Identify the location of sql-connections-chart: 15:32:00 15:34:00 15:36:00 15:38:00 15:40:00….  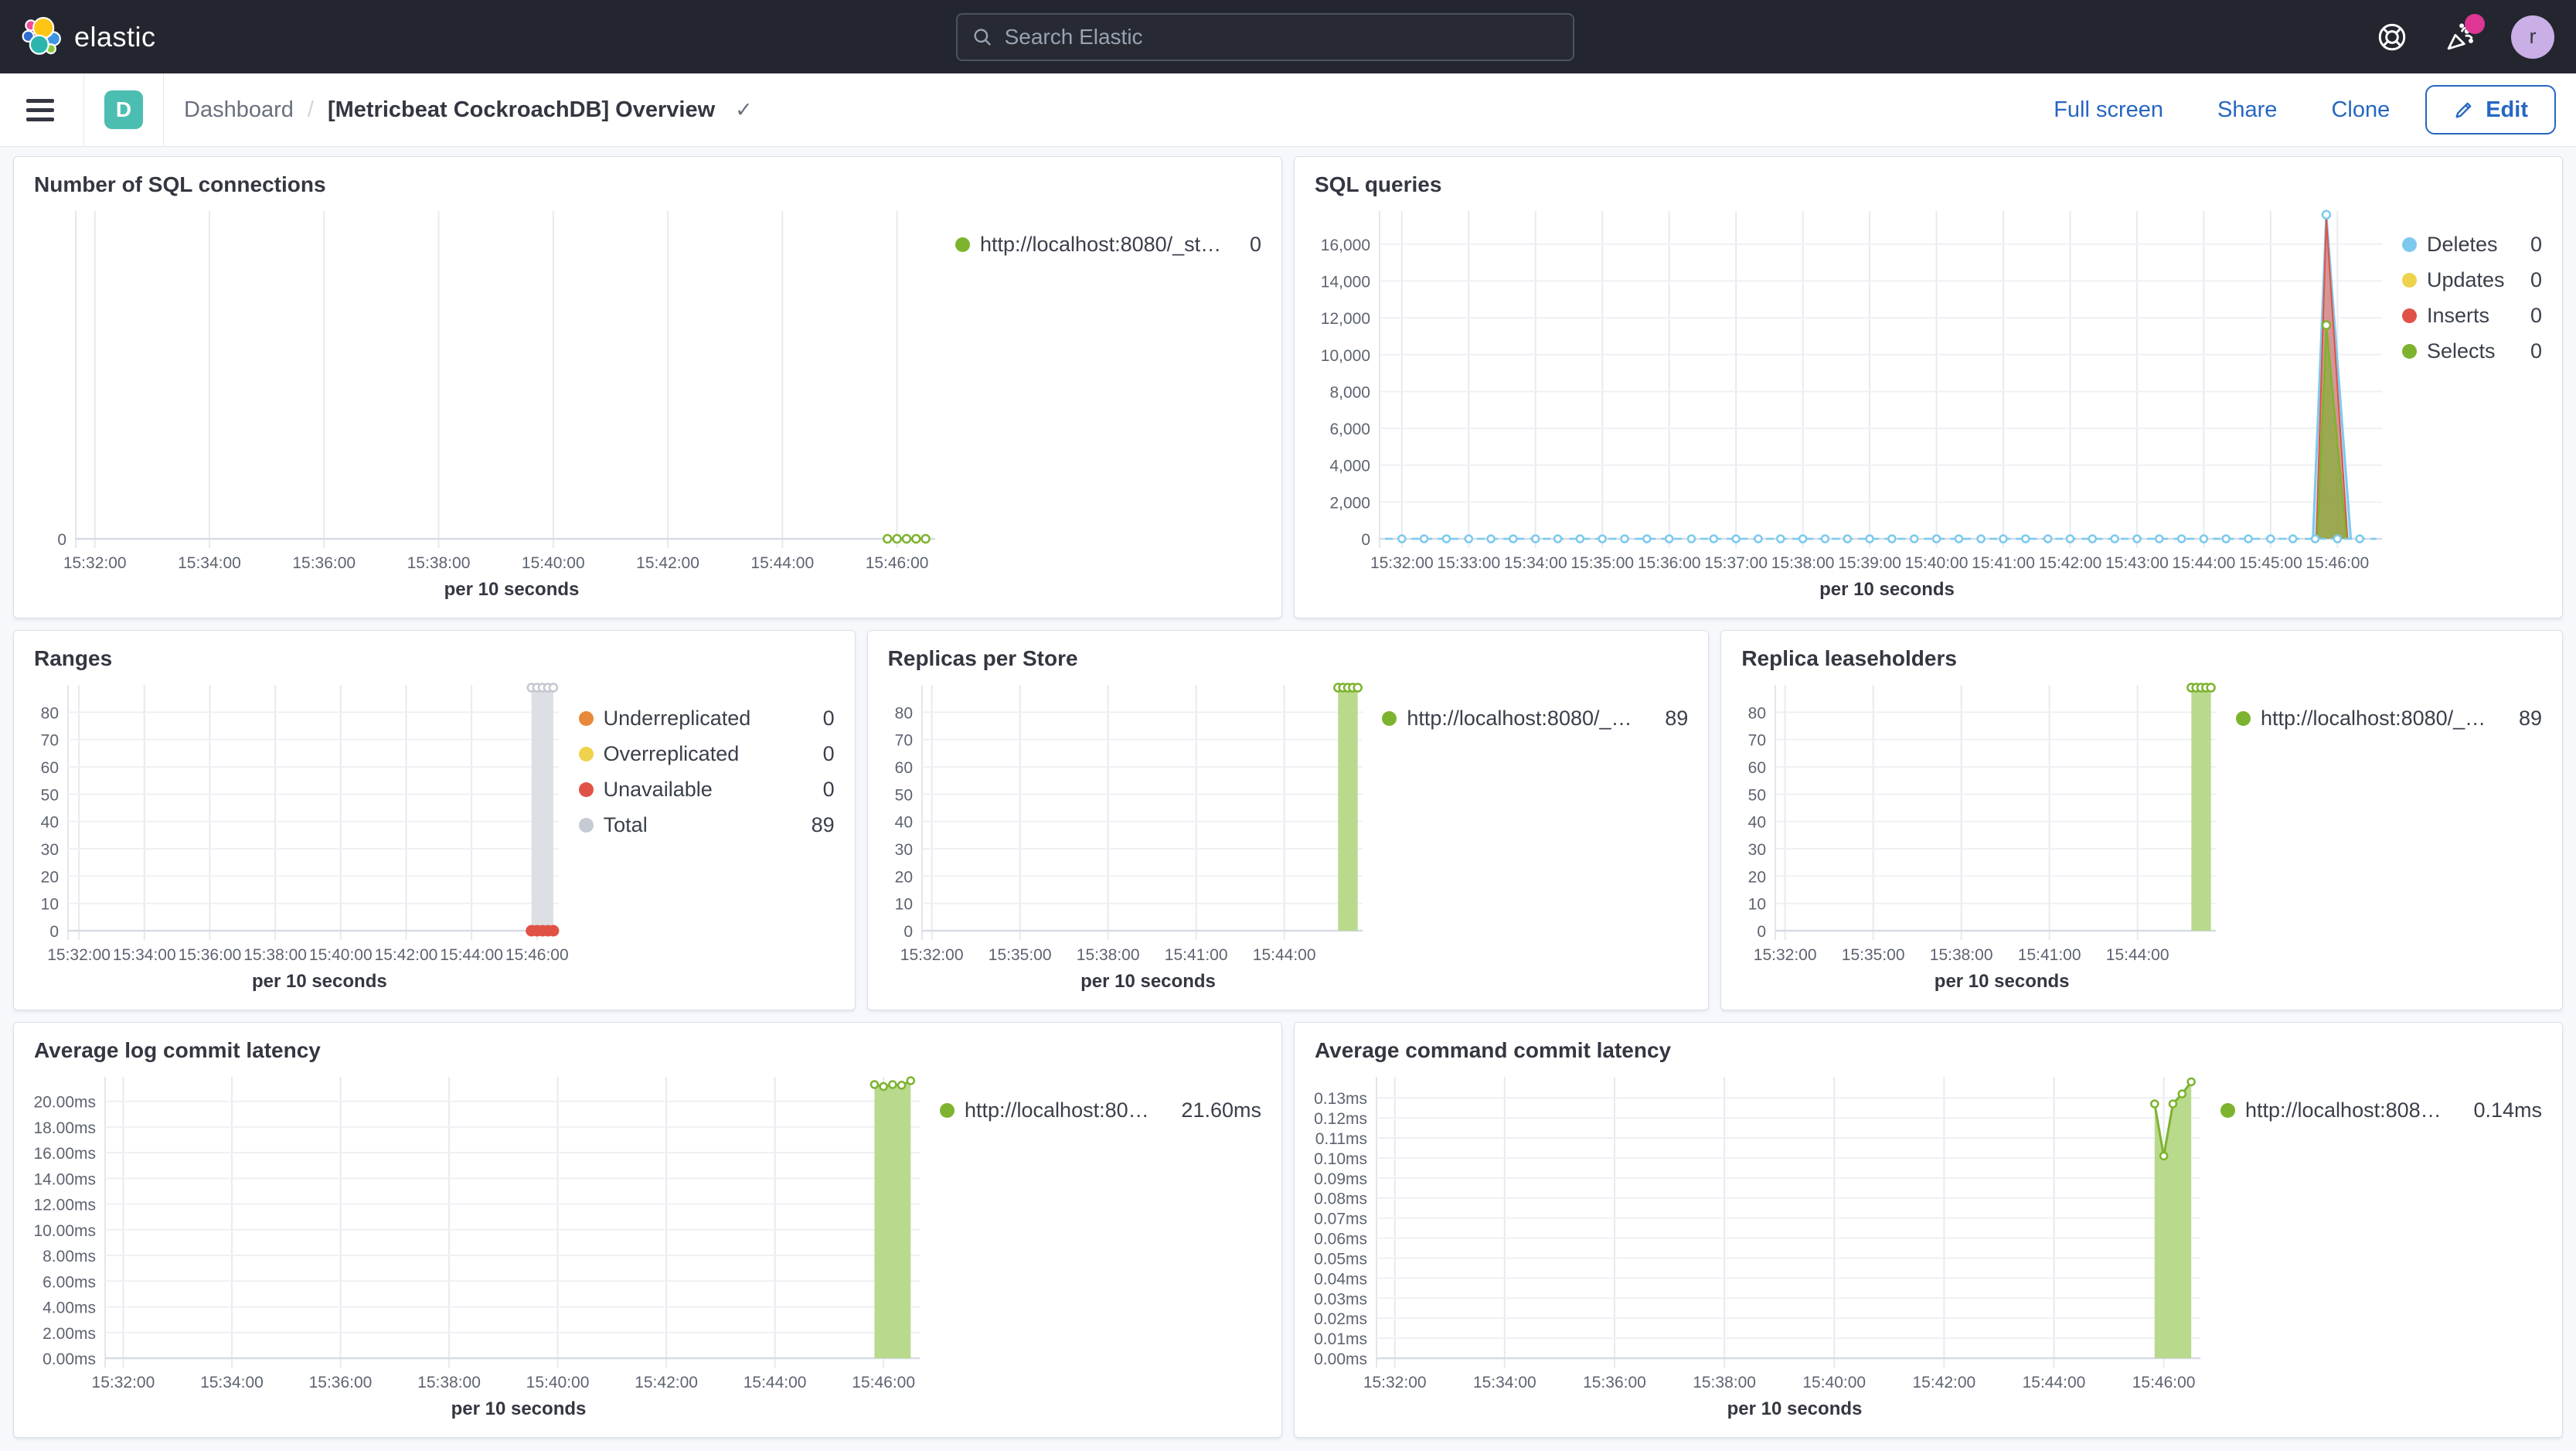
(483, 389).